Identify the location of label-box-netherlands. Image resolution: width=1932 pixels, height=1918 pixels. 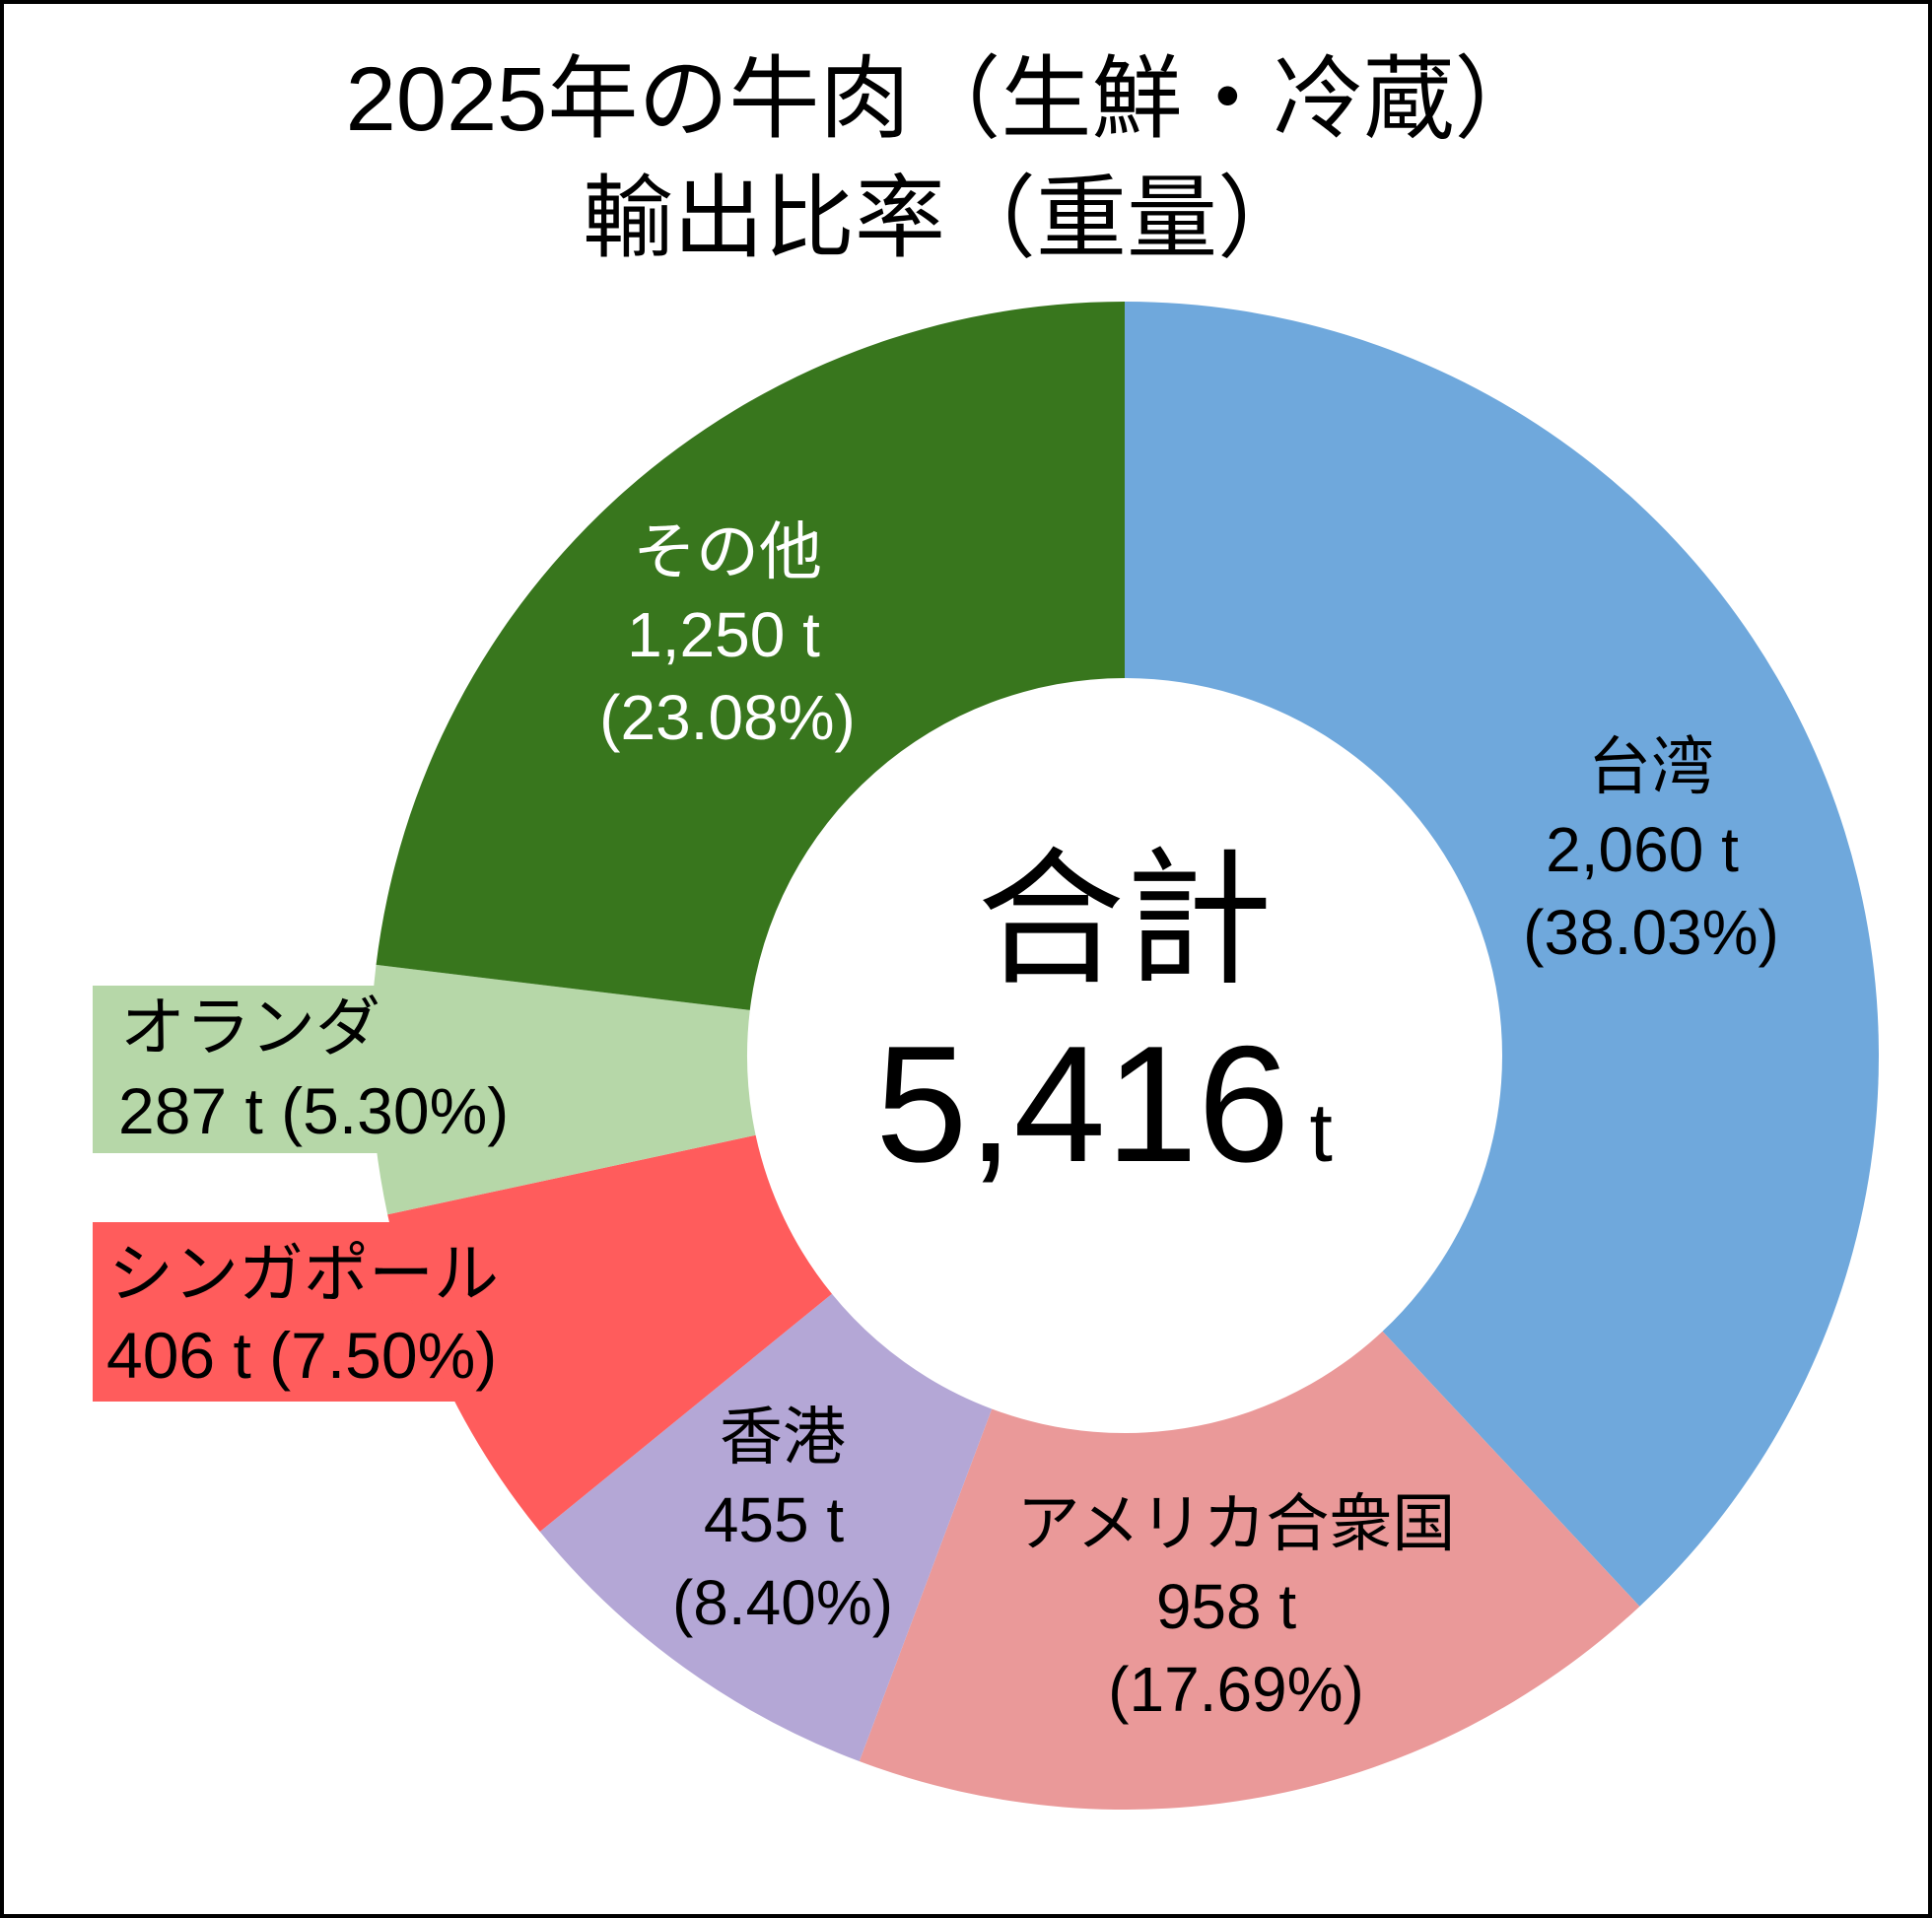
(251, 1069).